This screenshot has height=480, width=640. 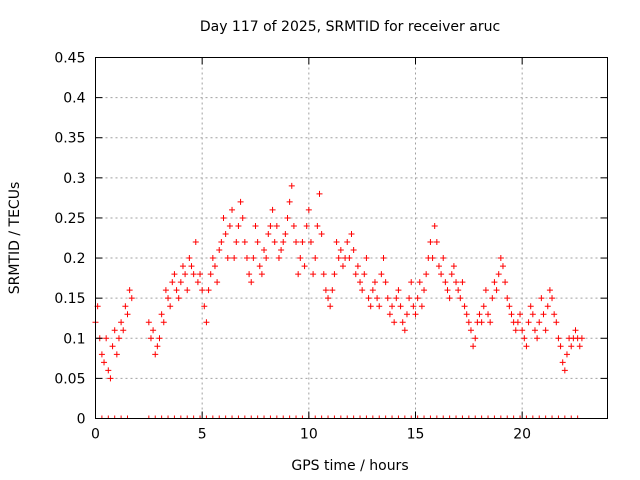 I want to click on x-axis-title: GPS time / hours, so click(x=349, y=466).